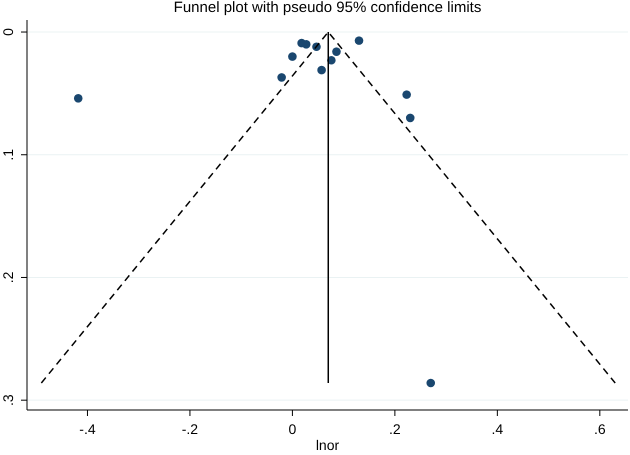 Image resolution: width=630 pixels, height=455 pixels. What do you see at coordinates (328, 8) in the screenshot?
I see `chart-title: Funnel plot with pseudo 95% confidence limits` at bounding box center [328, 8].